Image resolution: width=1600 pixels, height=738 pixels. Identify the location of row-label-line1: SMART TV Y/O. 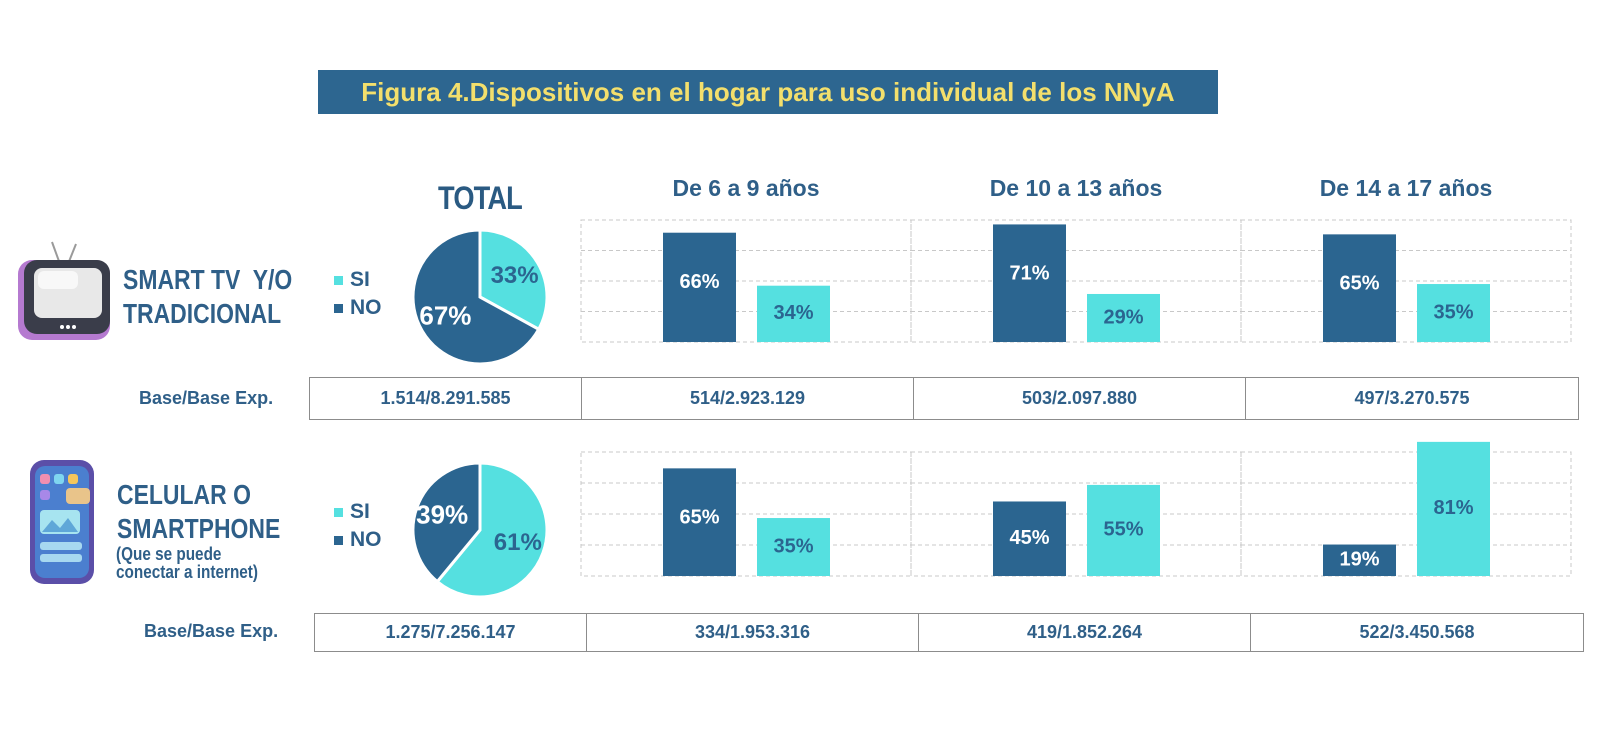
(208, 279).